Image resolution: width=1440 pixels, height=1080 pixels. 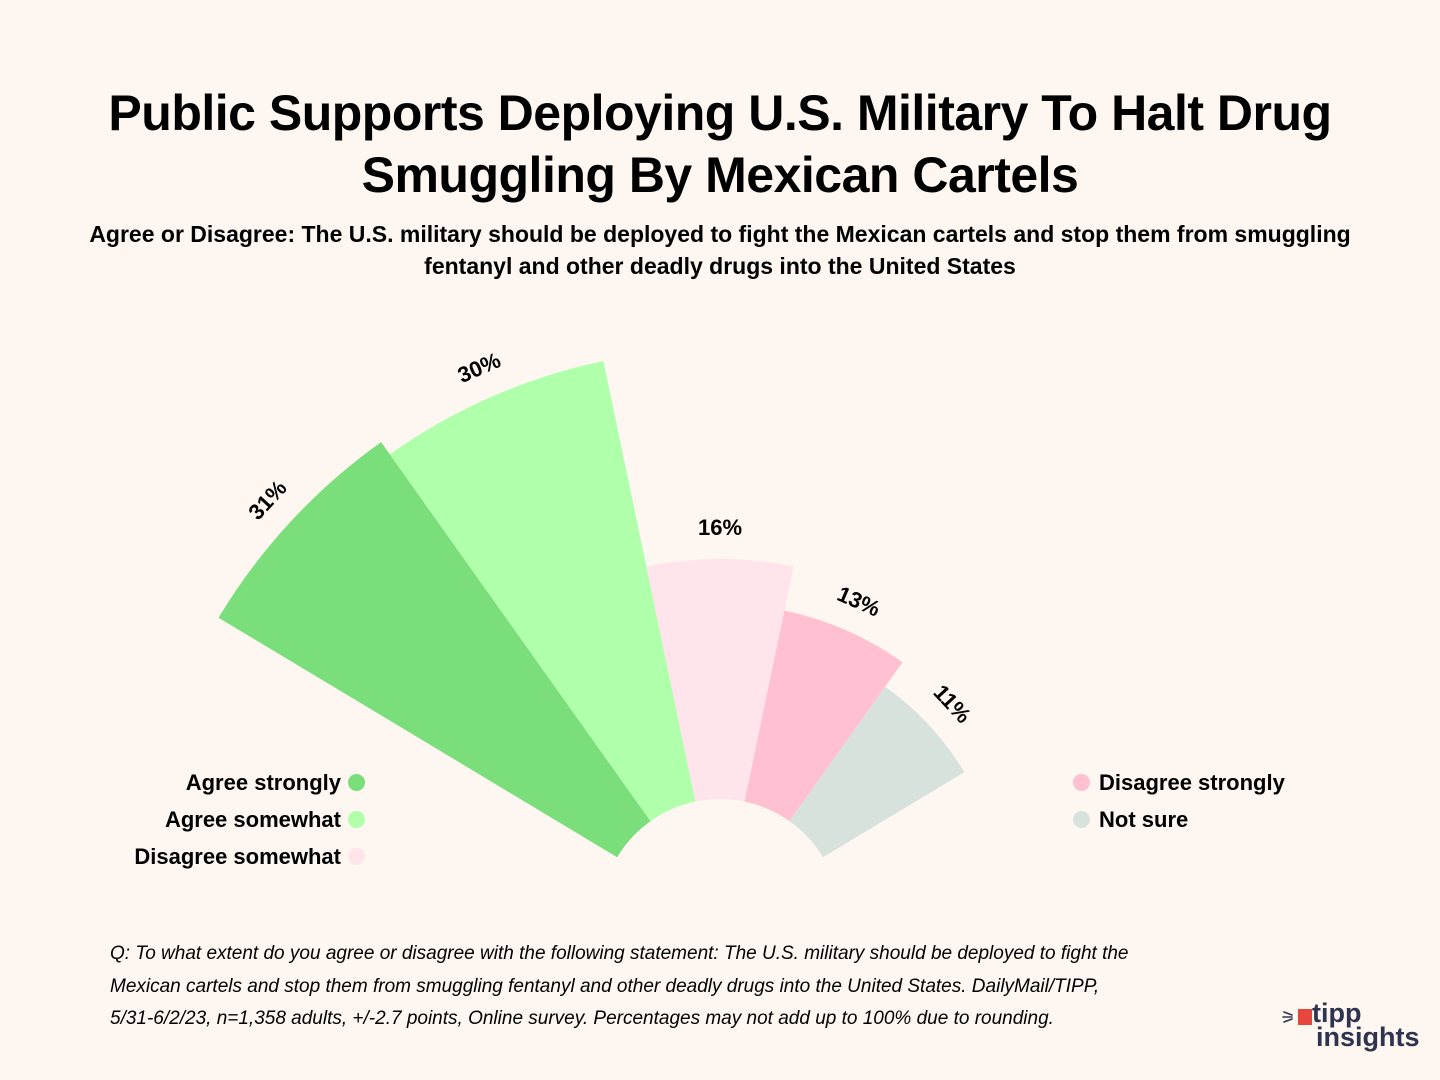 I want to click on data-label: 16%, so click(x=720, y=527).